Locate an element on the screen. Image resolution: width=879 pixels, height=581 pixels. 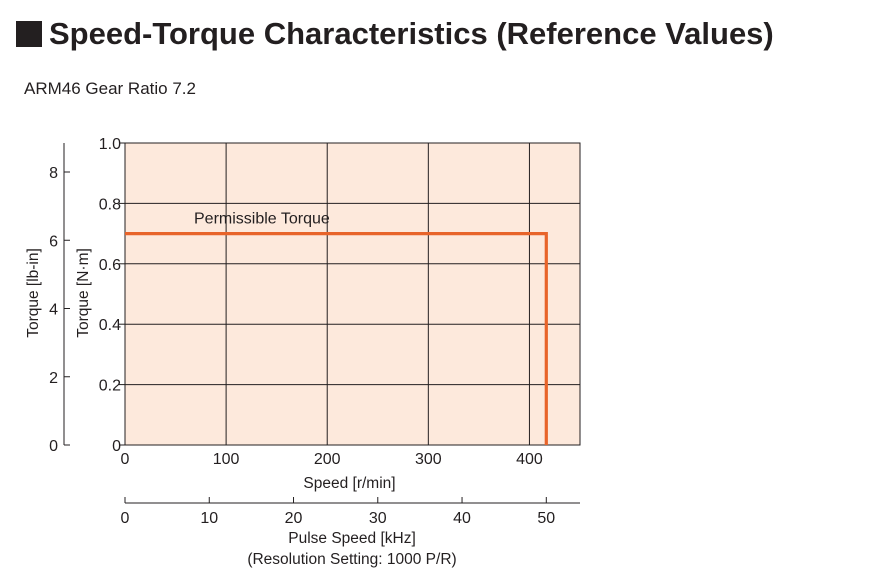
secondary-x-tick-label: 30 is located at coordinates (378, 518).